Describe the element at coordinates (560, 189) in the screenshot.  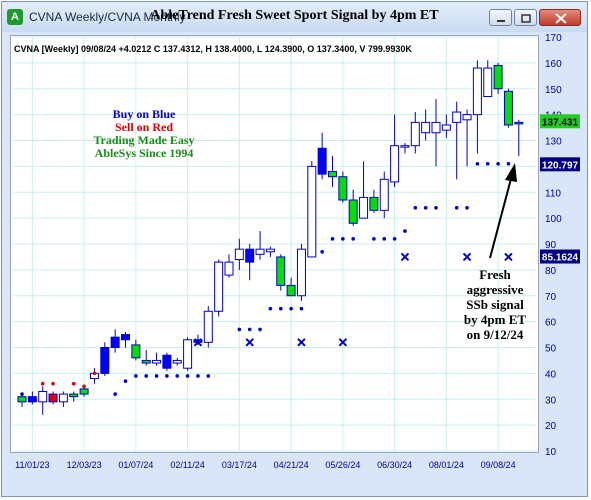
I see `price-labels: 137.431 120.797 85.1624` at that location.